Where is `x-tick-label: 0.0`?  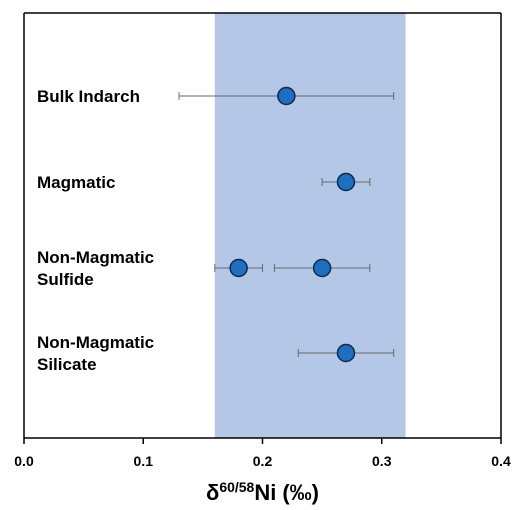
x-tick-label: 0.0 is located at coordinates (24, 461).